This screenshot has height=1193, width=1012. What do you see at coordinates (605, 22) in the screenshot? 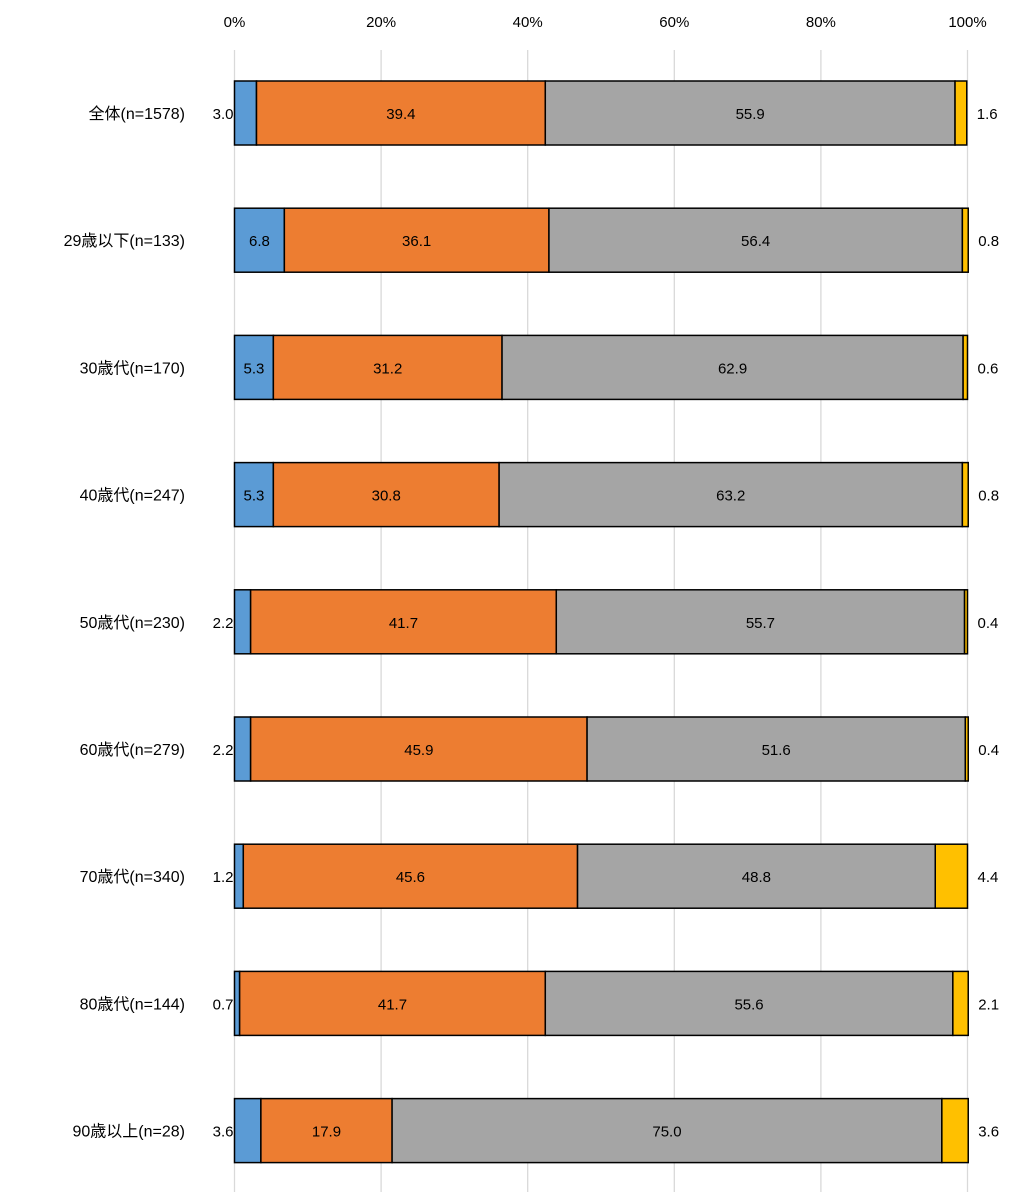
I see `x-axis-ticks: 0% 20% 40% 60% 80% 100%` at bounding box center [605, 22].